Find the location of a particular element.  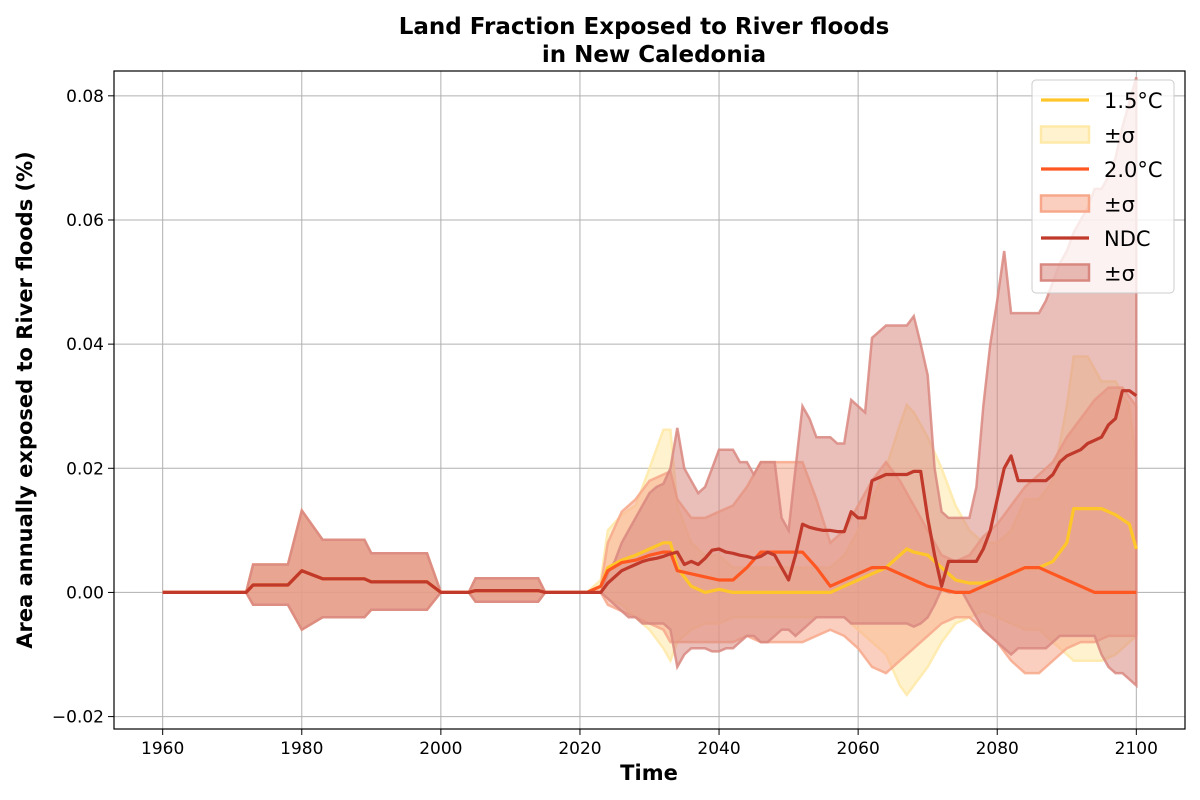

y-tick-label: −0.02 is located at coordinates (78, 718).